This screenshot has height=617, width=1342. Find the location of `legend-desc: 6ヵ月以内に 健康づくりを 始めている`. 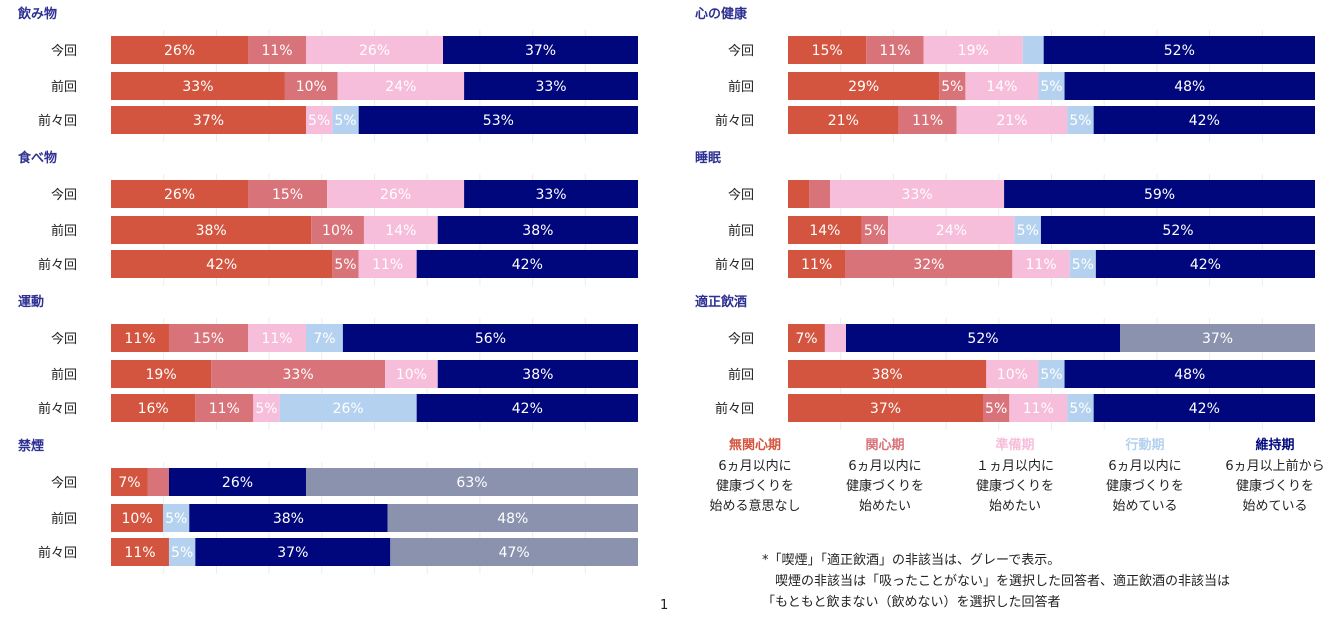

legend-desc: 6ヵ月以内に 健康づくりを 始めている is located at coordinates (1144, 486).